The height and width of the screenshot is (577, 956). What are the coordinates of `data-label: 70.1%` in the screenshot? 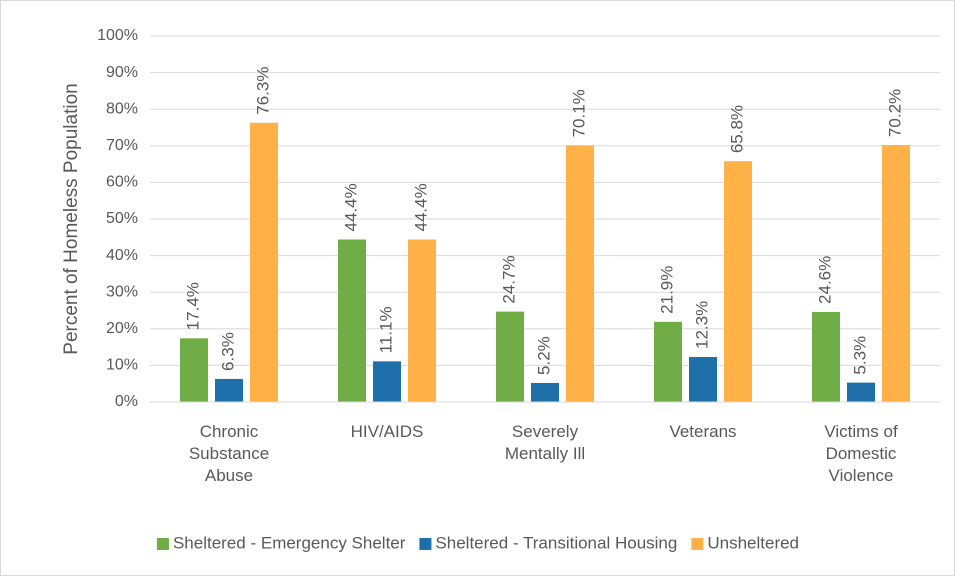 It's located at (578, 113).